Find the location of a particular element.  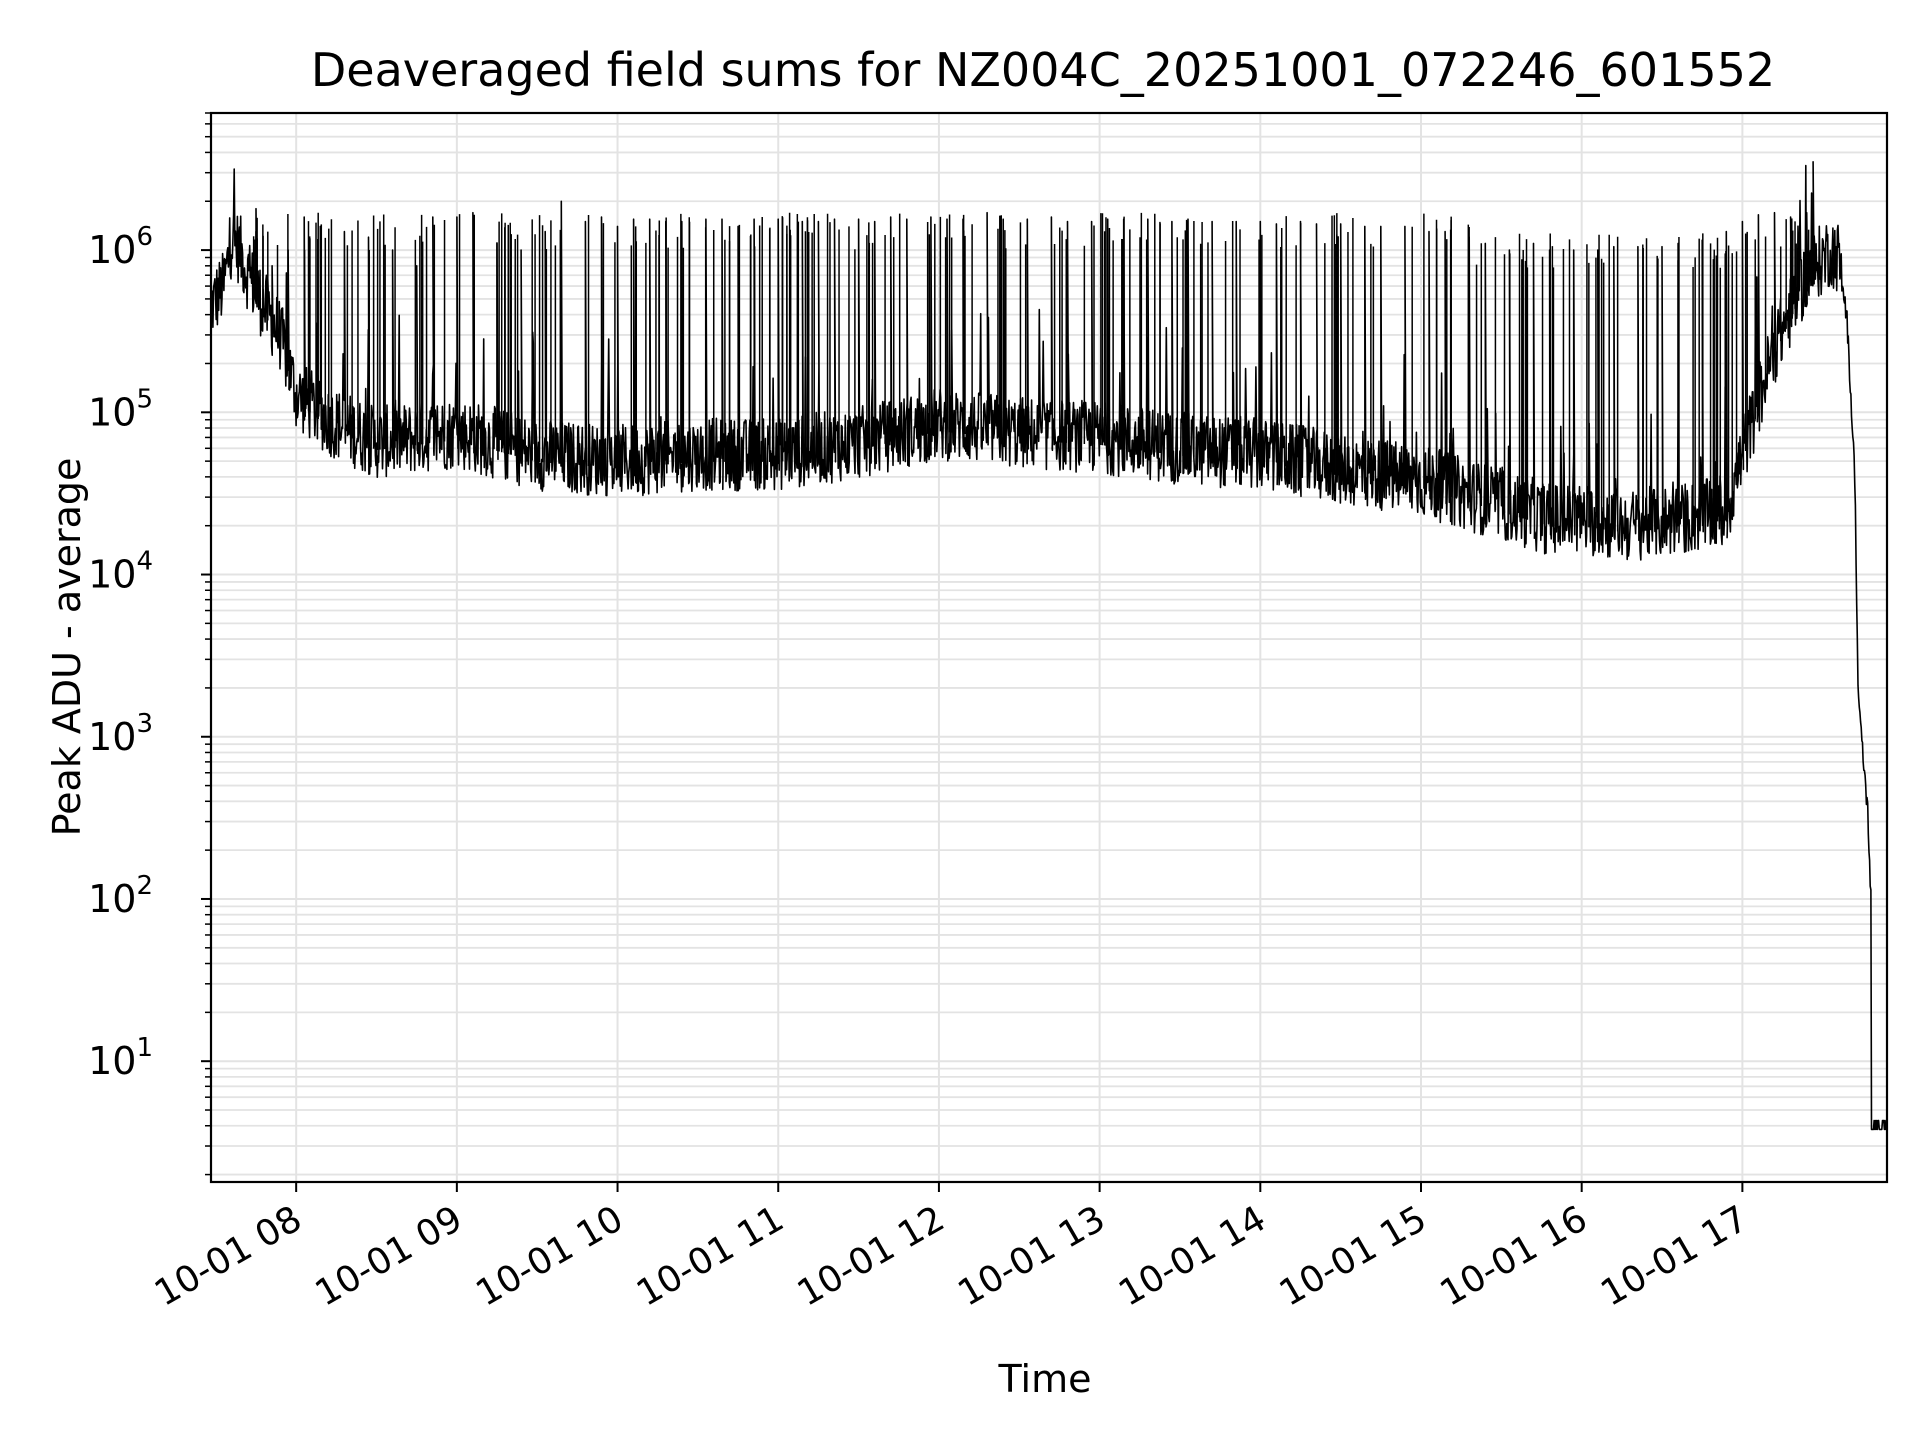

y-tick-exponent: 6 is located at coordinates (144, 237).